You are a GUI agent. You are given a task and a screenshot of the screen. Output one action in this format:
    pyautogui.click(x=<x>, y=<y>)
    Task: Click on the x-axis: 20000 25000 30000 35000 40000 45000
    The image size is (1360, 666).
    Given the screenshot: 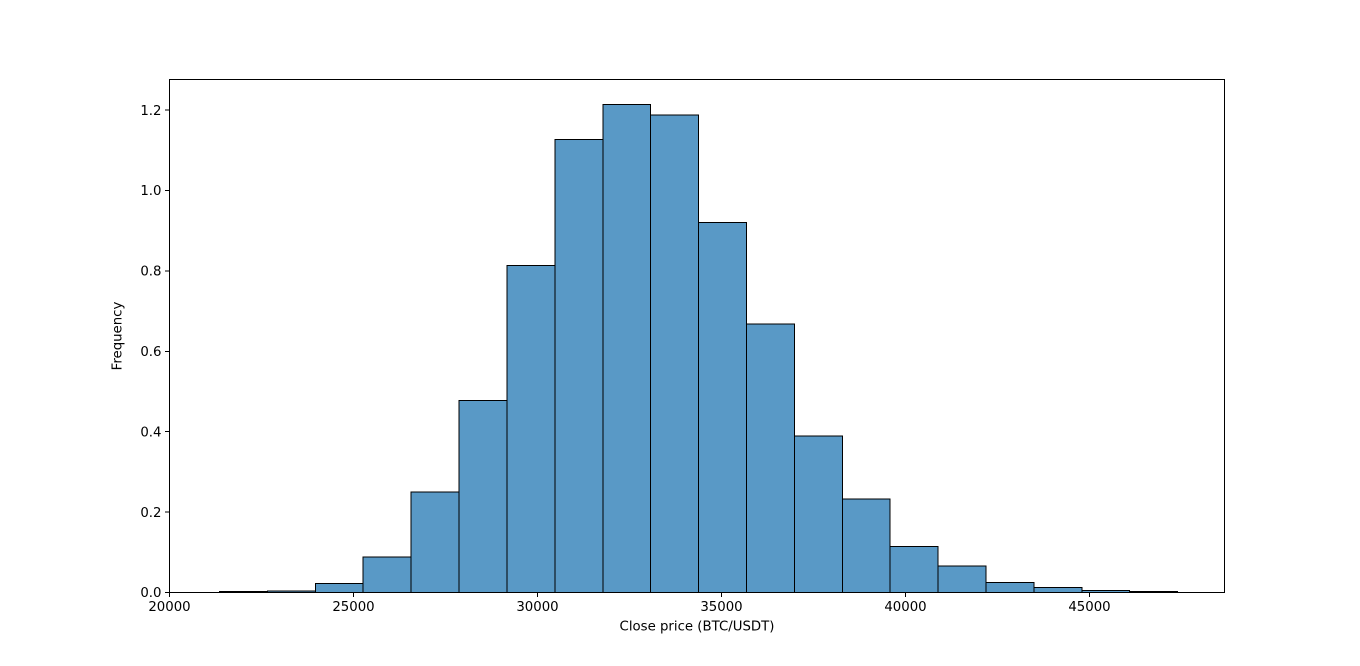 What is the action you would take?
    pyautogui.click(x=629, y=603)
    